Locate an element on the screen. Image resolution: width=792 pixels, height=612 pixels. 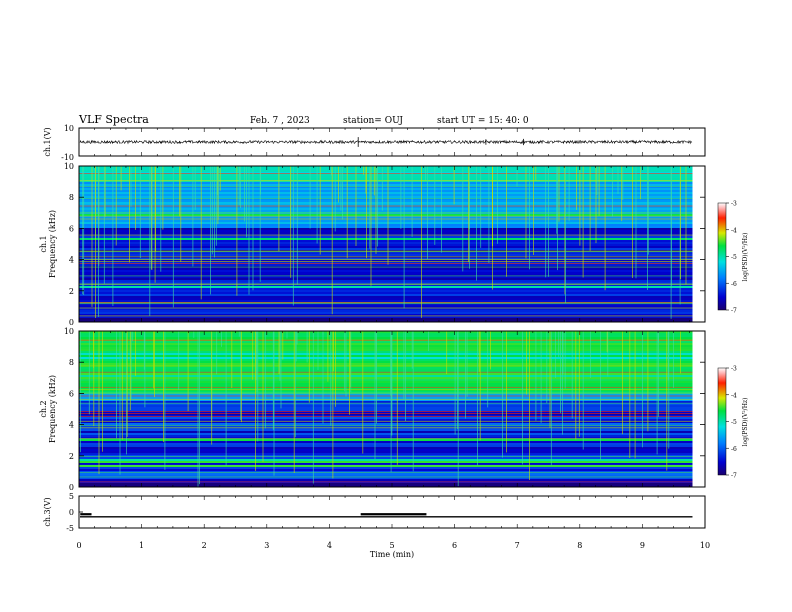
colorbar-tick-label: -6 is located at coordinates (734, 284).